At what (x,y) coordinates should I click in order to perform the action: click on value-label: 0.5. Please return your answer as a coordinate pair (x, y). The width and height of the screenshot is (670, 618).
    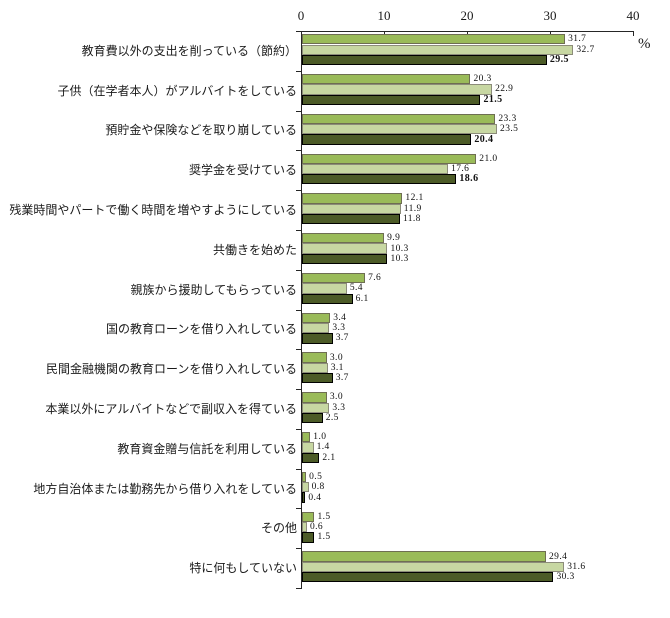
    Looking at the image, I should click on (316, 476).